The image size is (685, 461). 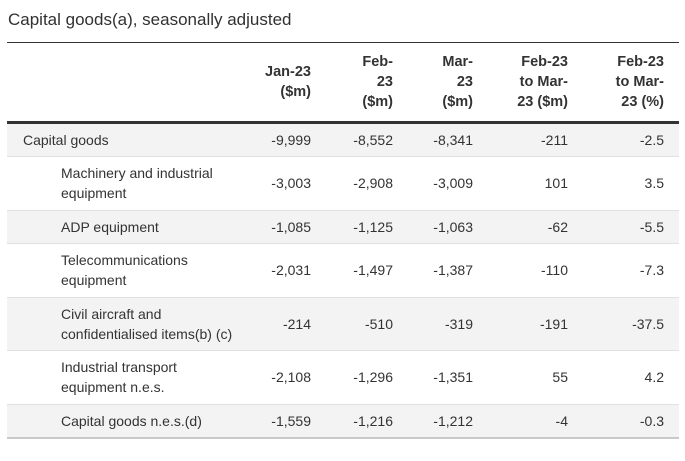 I want to click on cell-value: -319, so click(x=458, y=323).